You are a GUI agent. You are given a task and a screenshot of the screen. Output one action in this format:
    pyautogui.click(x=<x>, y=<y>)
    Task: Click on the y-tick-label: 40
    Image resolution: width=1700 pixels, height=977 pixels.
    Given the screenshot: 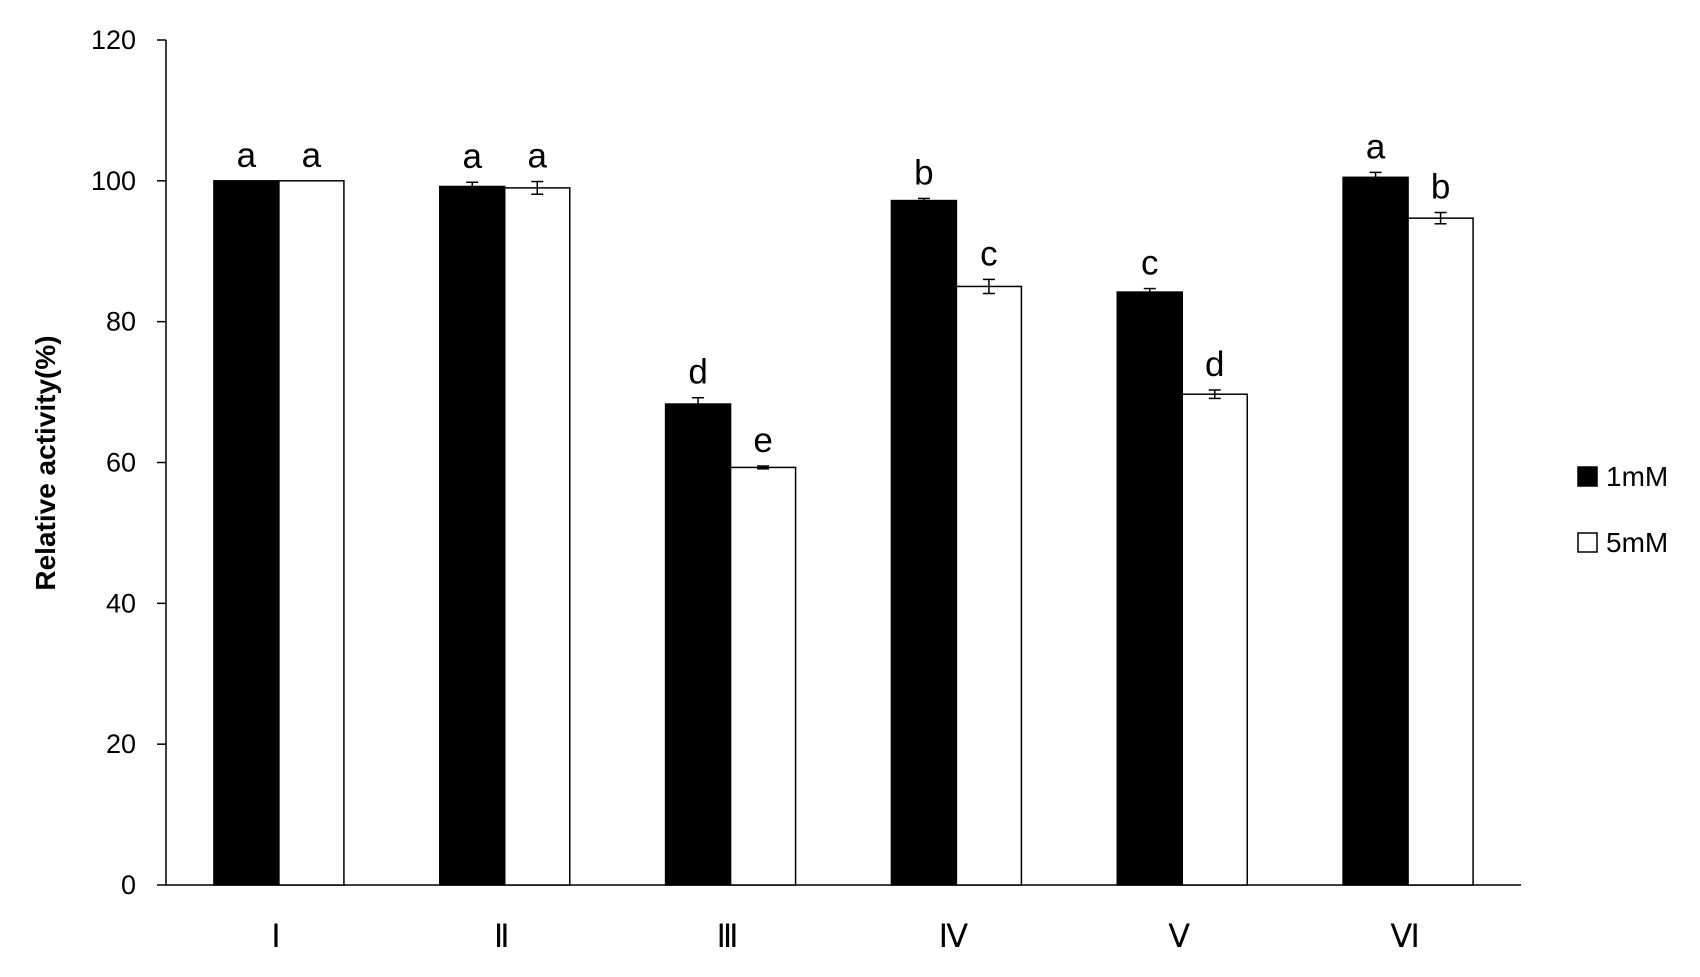 What is the action you would take?
    pyautogui.click(x=121, y=603)
    